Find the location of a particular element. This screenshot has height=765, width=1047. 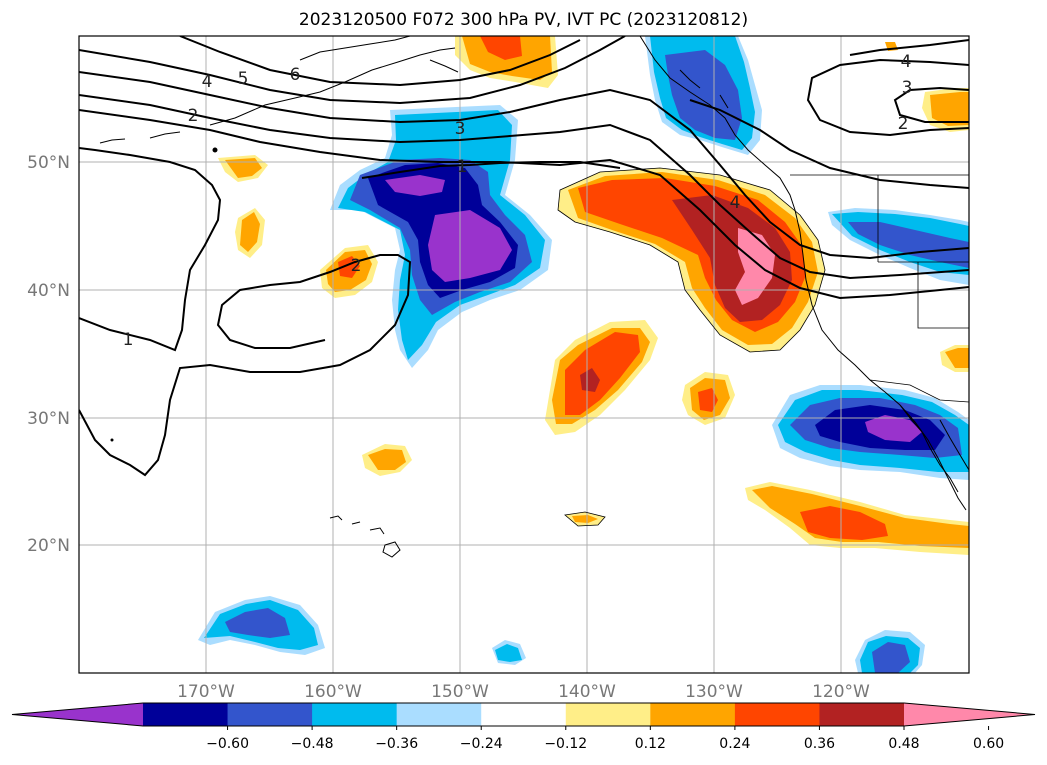

lat-label: 50°N is located at coordinates (48, 163).